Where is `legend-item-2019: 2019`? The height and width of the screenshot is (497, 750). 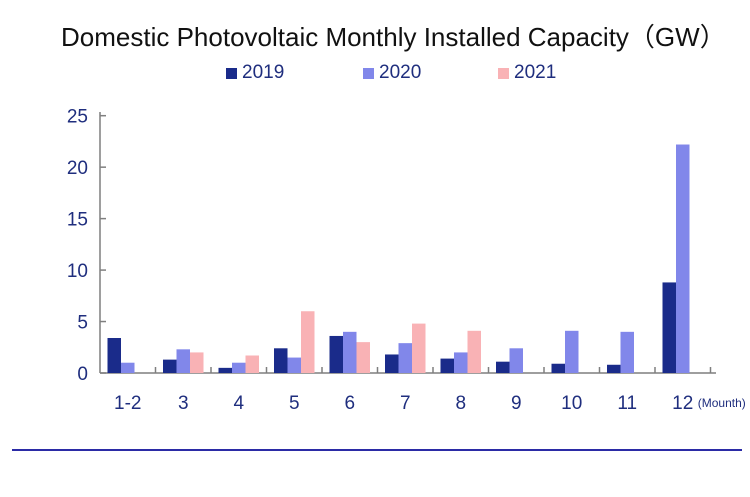 legend-item-2019: 2019 is located at coordinates (255, 73).